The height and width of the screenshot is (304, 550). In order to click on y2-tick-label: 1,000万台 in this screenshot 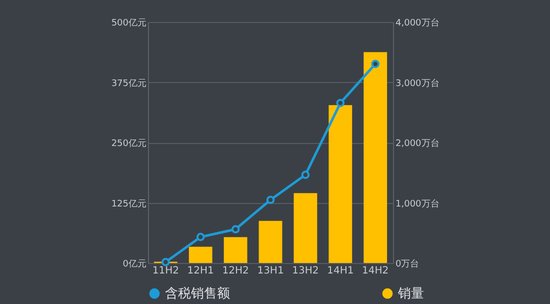, I will do `click(418, 204)`.